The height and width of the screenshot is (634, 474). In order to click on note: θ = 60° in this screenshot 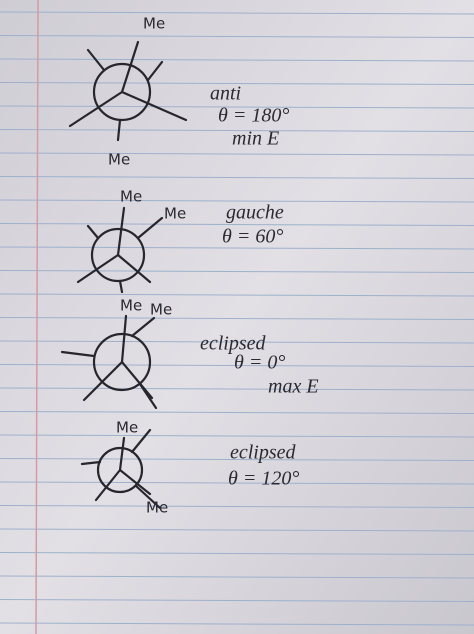, I will do `click(252, 237)`.